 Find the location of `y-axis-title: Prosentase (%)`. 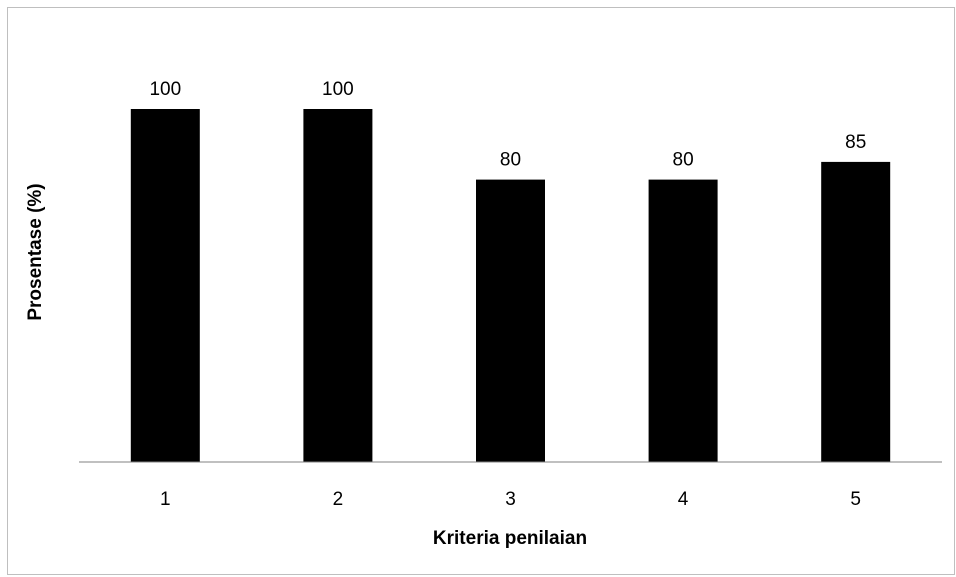

y-axis-title: Prosentase (%) is located at coordinates (35, 251).